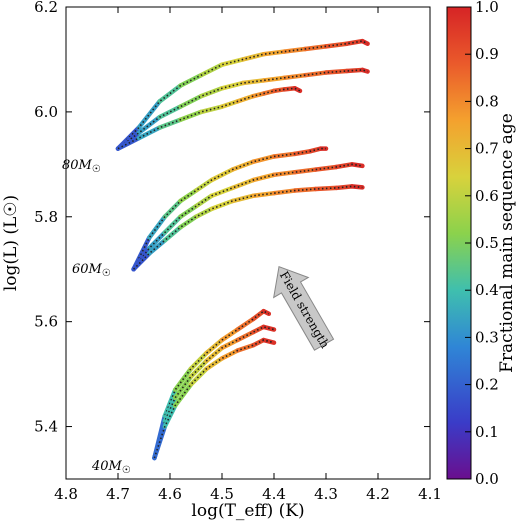 The width and height of the screenshot is (520, 522). I want to click on y-tick-label: 6.0, so click(46, 112).